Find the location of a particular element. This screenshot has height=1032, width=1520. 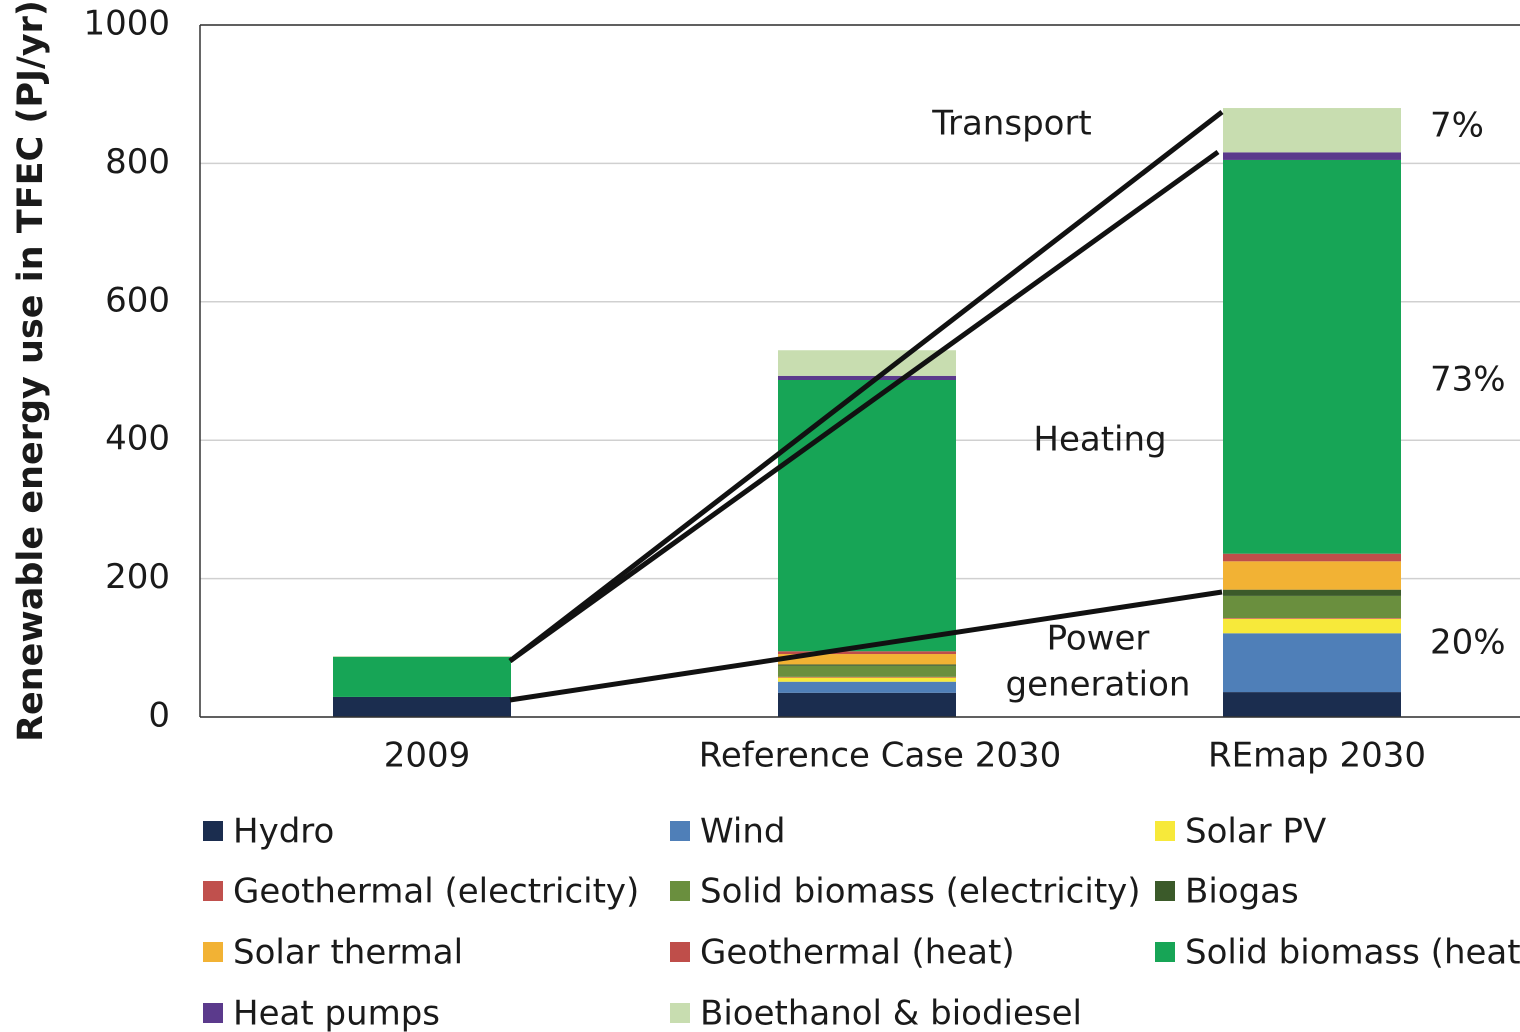

y-tick-label: 200 is located at coordinates (137, 577).